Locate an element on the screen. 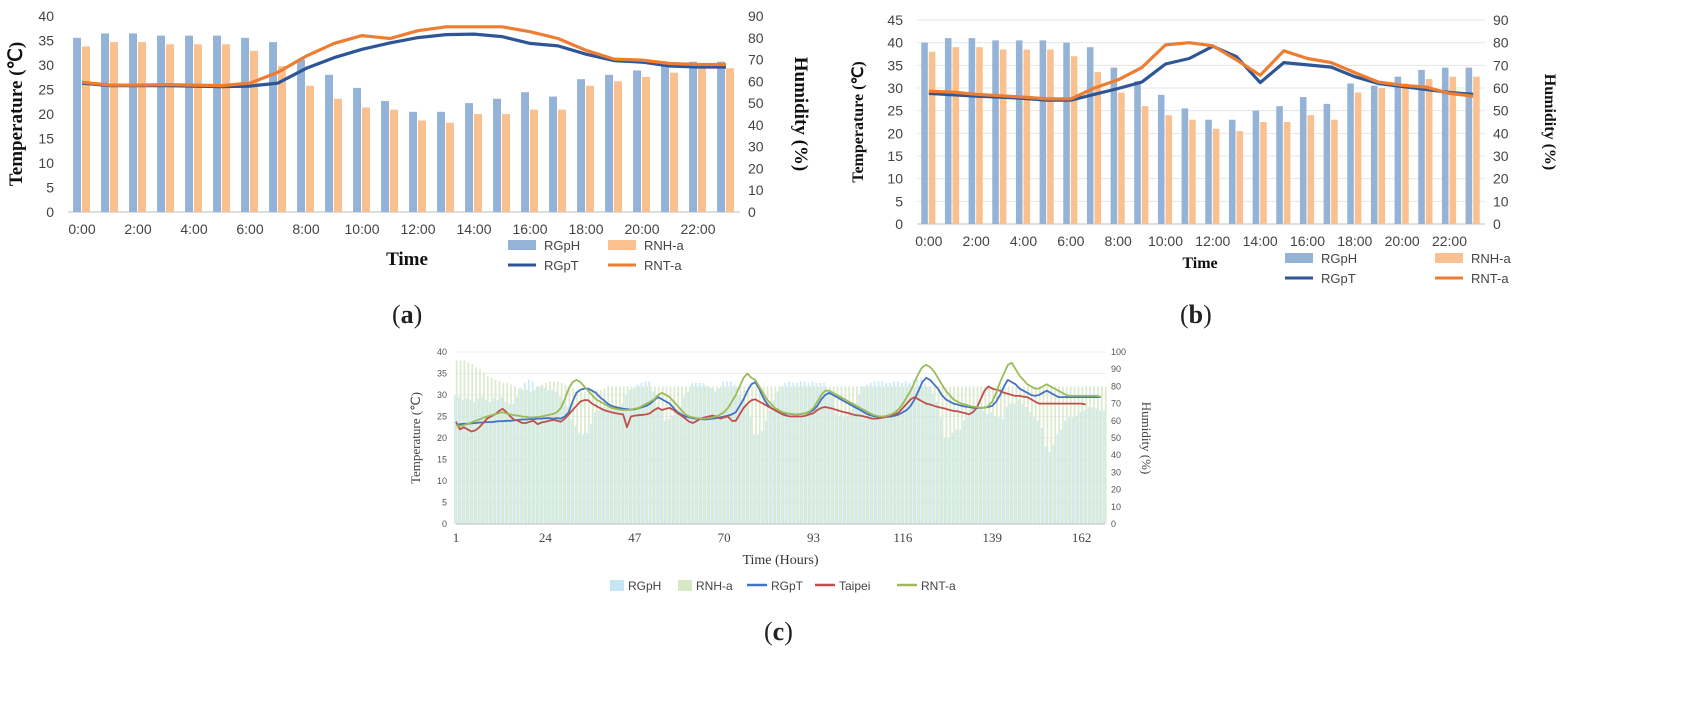 The width and height of the screenshot is (1697, 706). y-tick-label: 20 is located at coordinates (46, 114).